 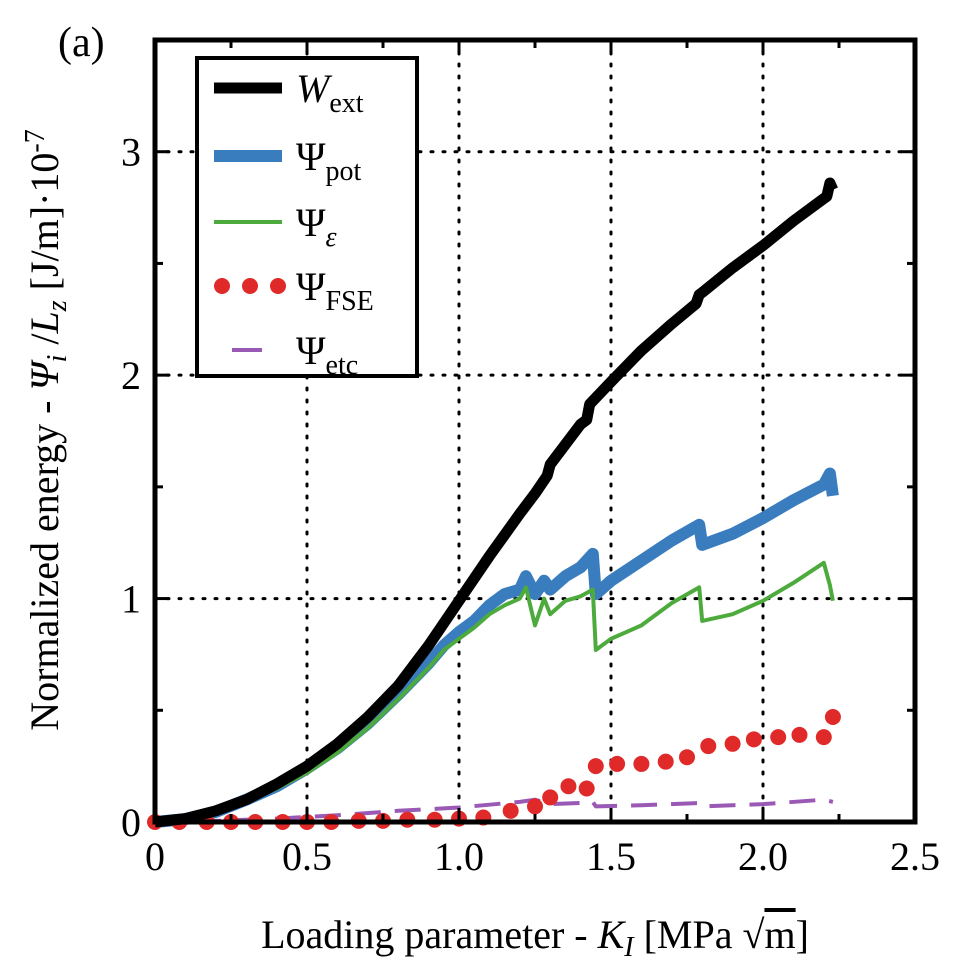 I want to click on y-tick-label: 3, so click(x=131, y=152).